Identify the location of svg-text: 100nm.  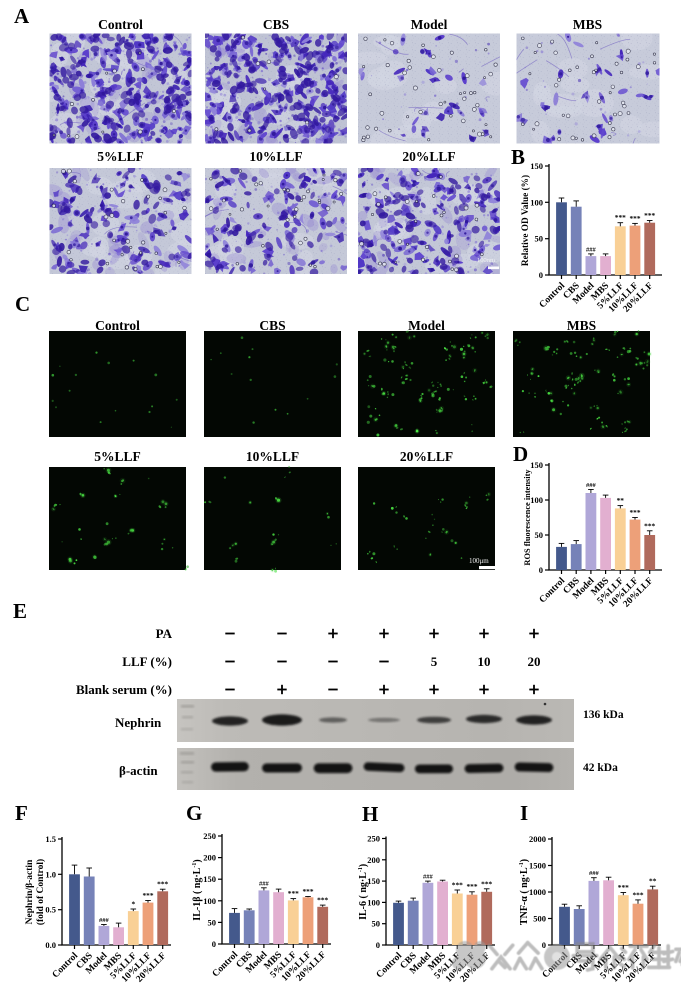
(486, 260).